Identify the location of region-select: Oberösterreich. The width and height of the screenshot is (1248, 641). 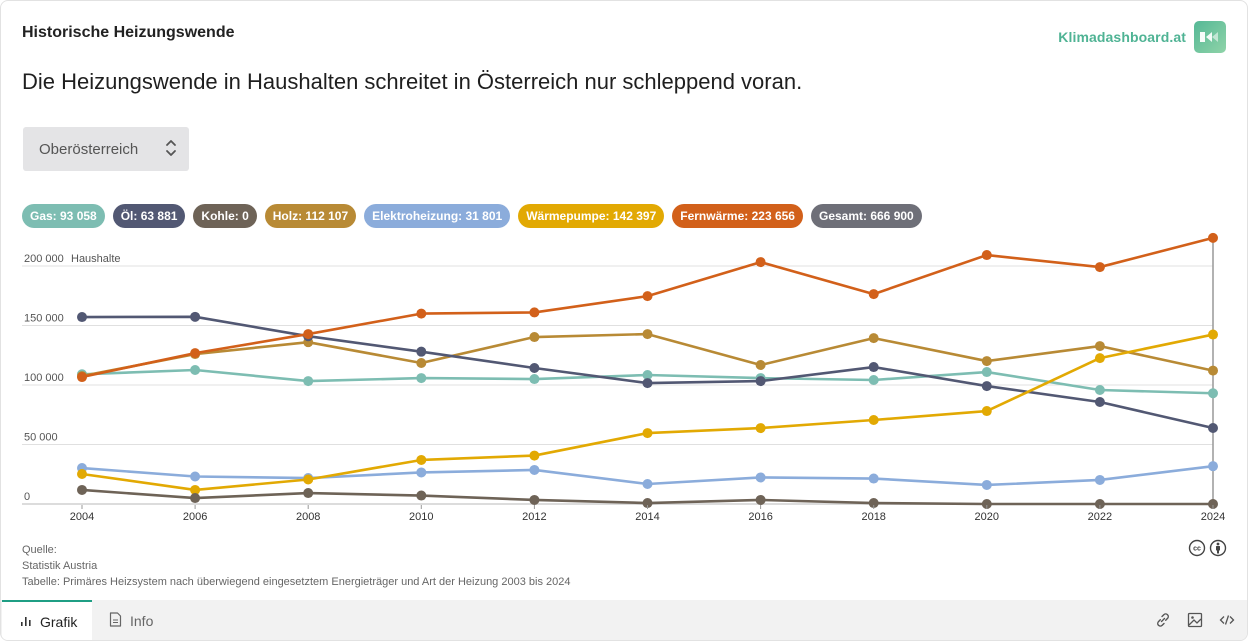
(106, 149).